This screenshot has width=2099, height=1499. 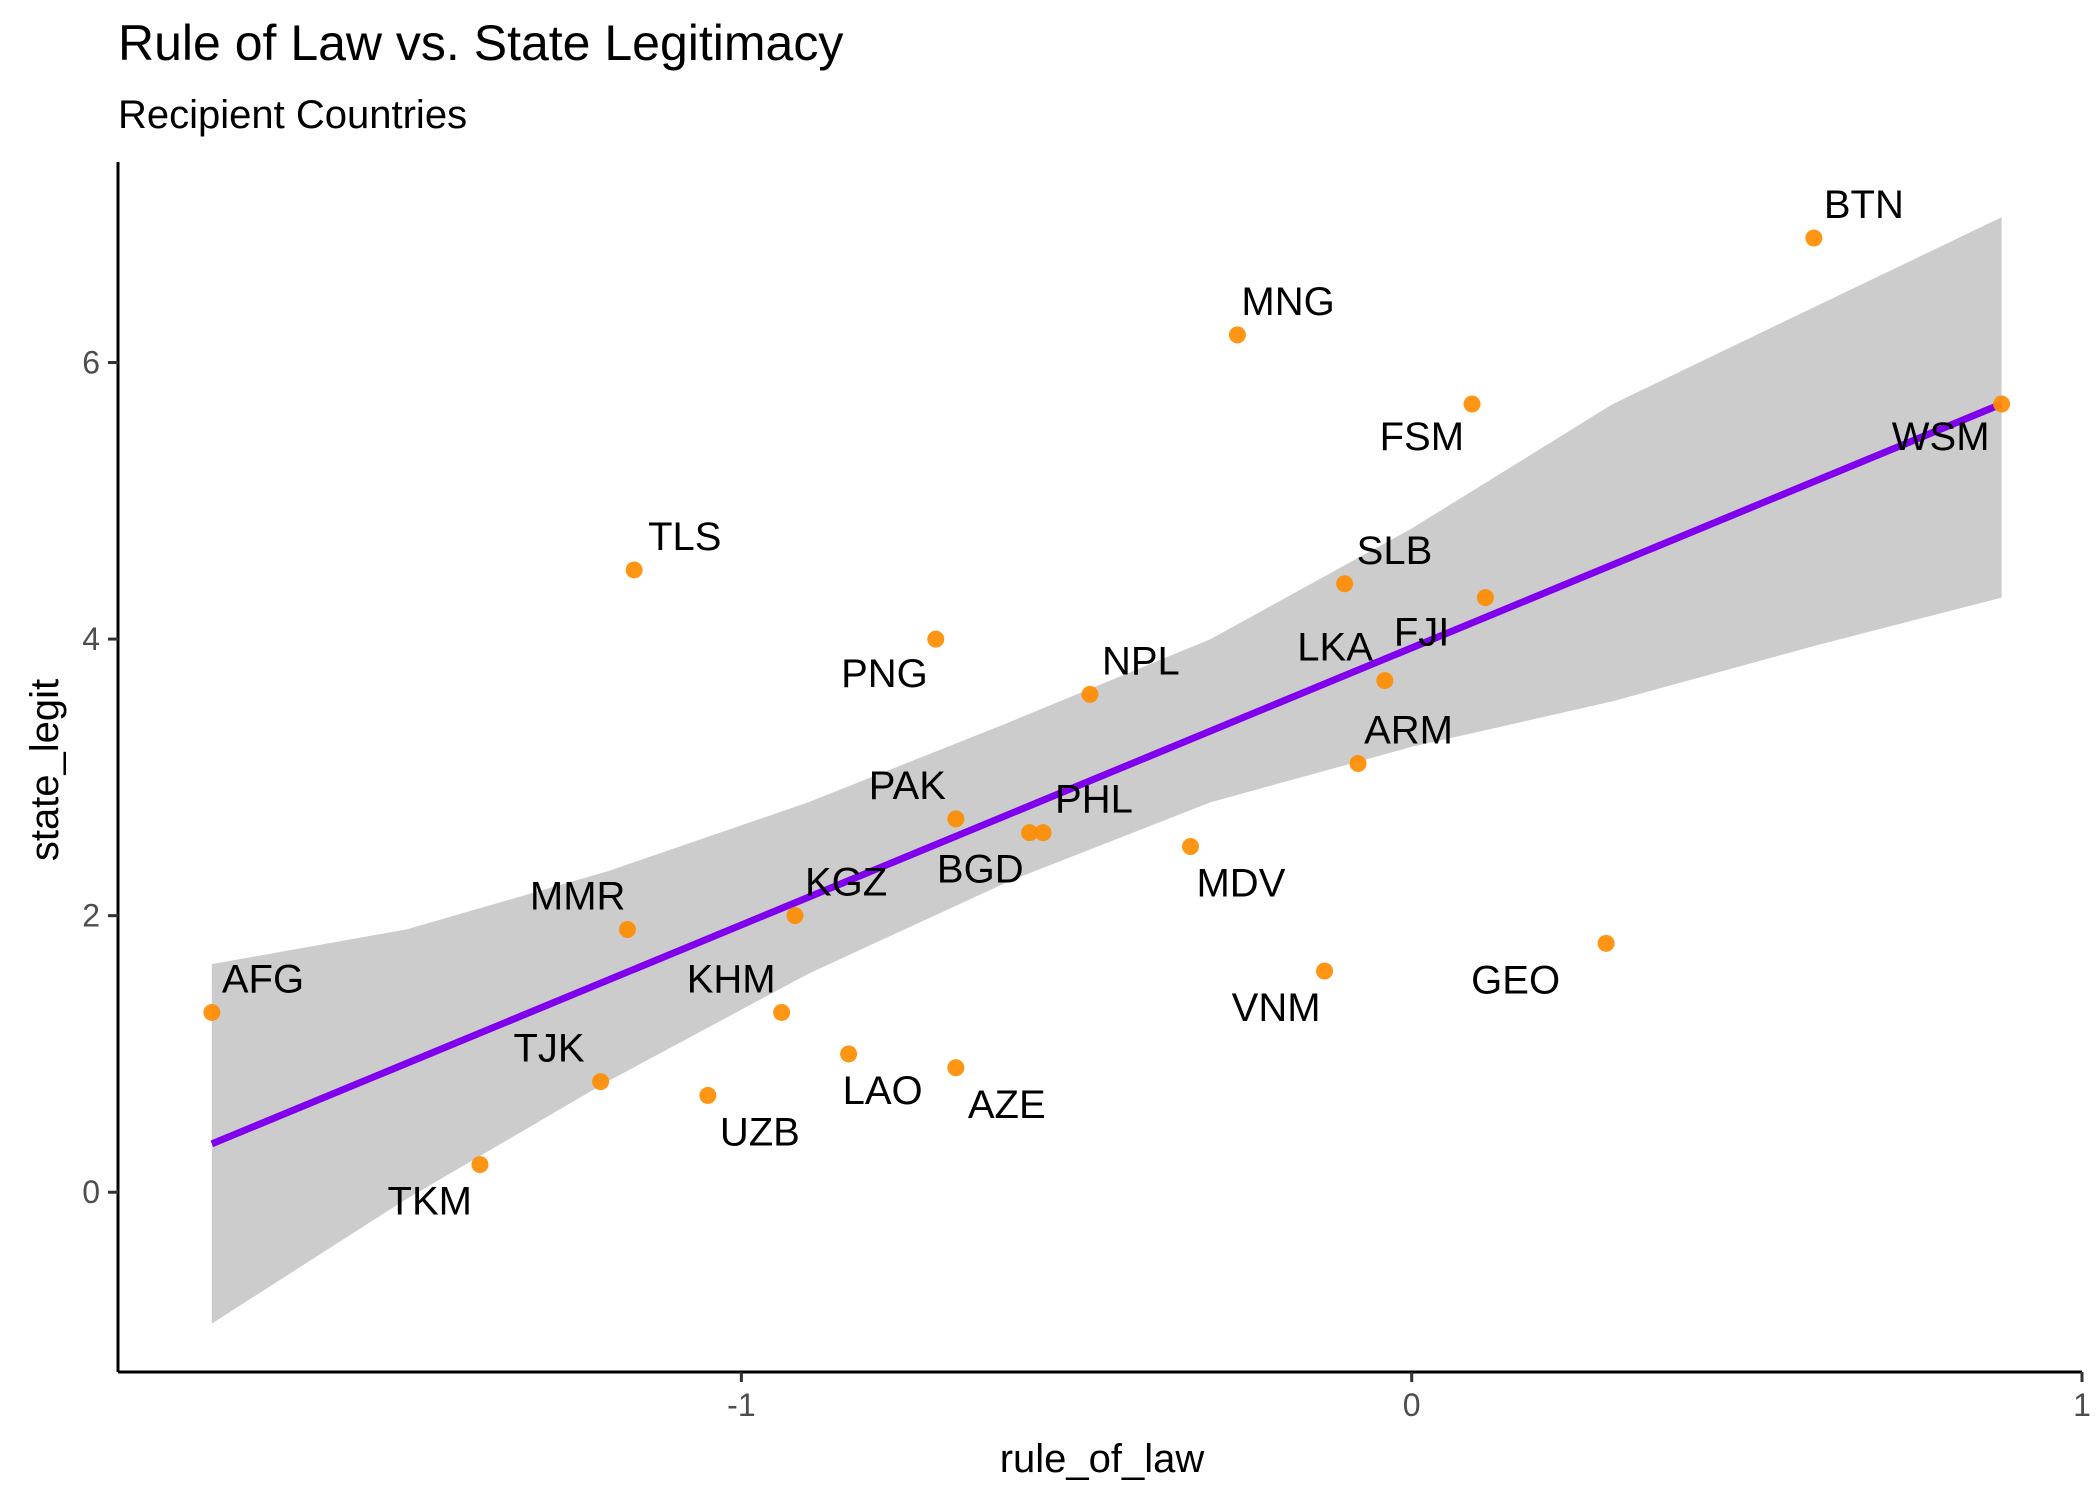 I want to click on data-point-kgz, so click(x=795, y=916).